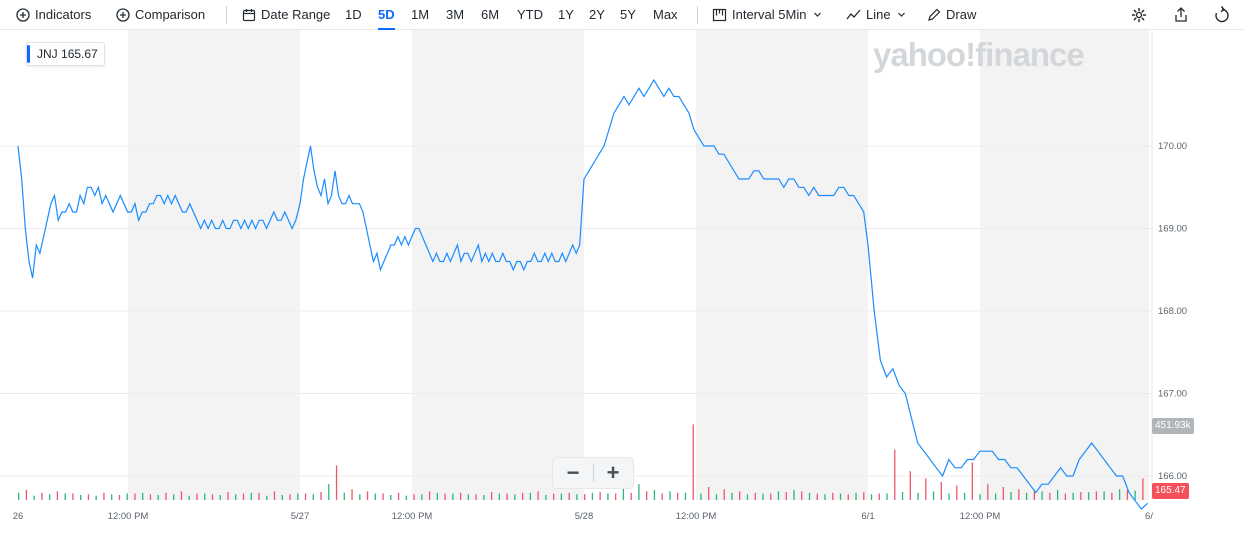 Image resolution: width=1245 pixels, height=540 pixels. I want to click on range-ytd-button: YTD, so click(530, 14).